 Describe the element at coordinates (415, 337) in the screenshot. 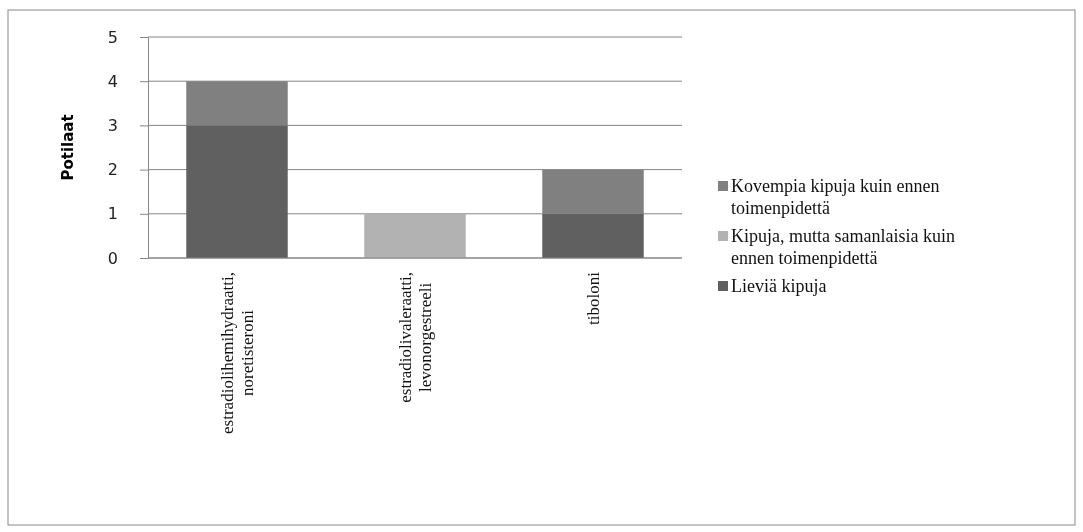

I see `x-tick-label: estradiolivaleraatti, levonorgestreeli` at that location.